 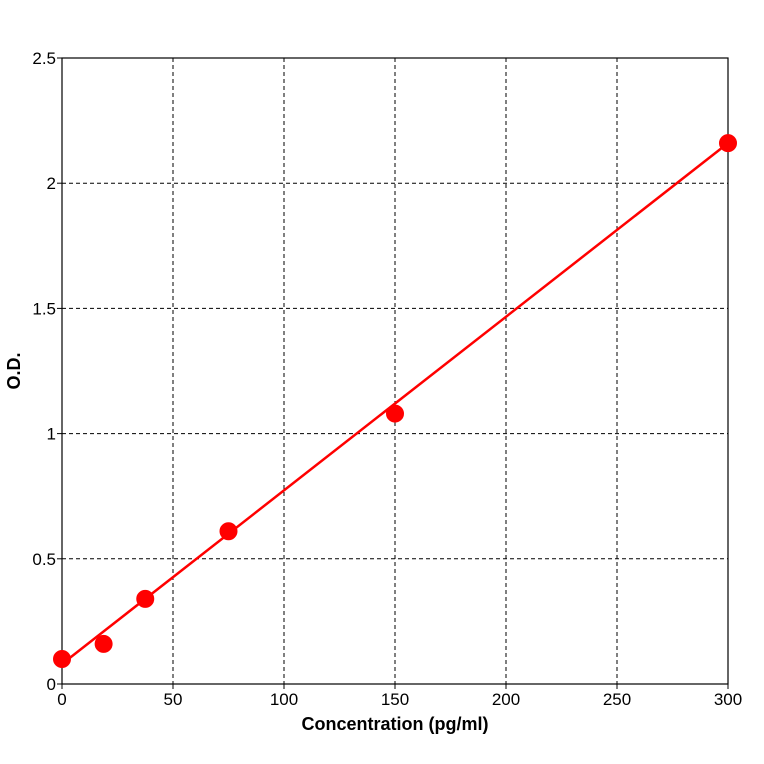 What do you see at coordinates (173, 699) in the screenshot?
I see `x-tick-label: 50` at bounding box center [173, 699].